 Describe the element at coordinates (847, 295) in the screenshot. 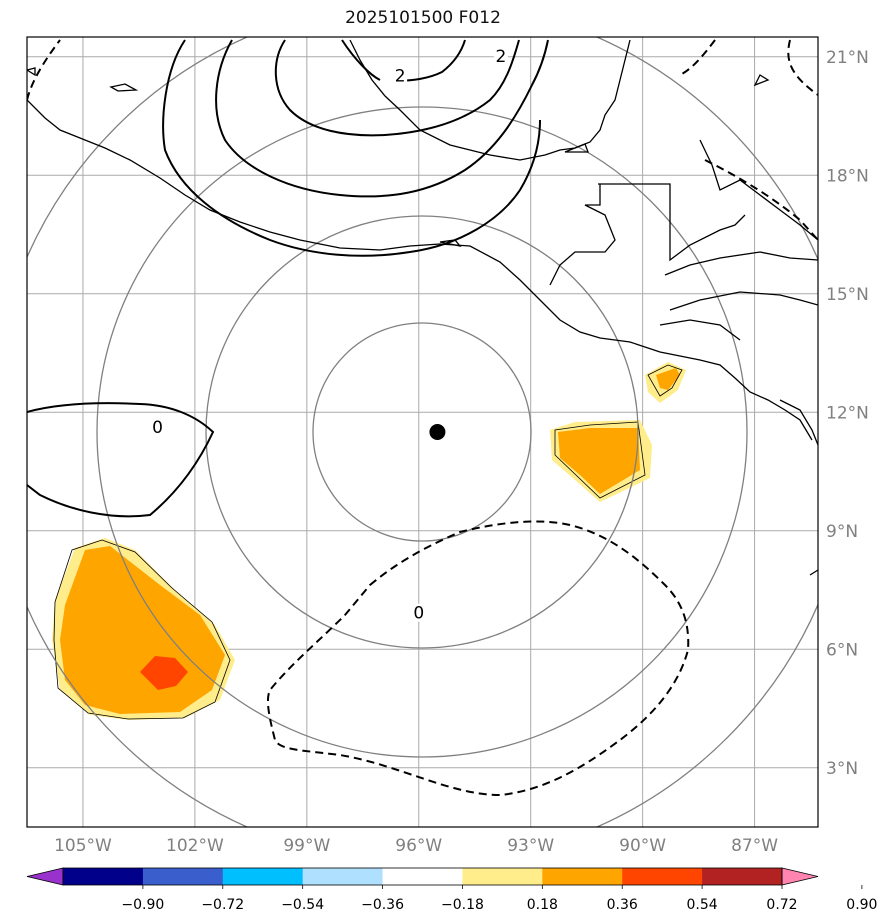

I see `lat-tick-label: 15°N` at that location.